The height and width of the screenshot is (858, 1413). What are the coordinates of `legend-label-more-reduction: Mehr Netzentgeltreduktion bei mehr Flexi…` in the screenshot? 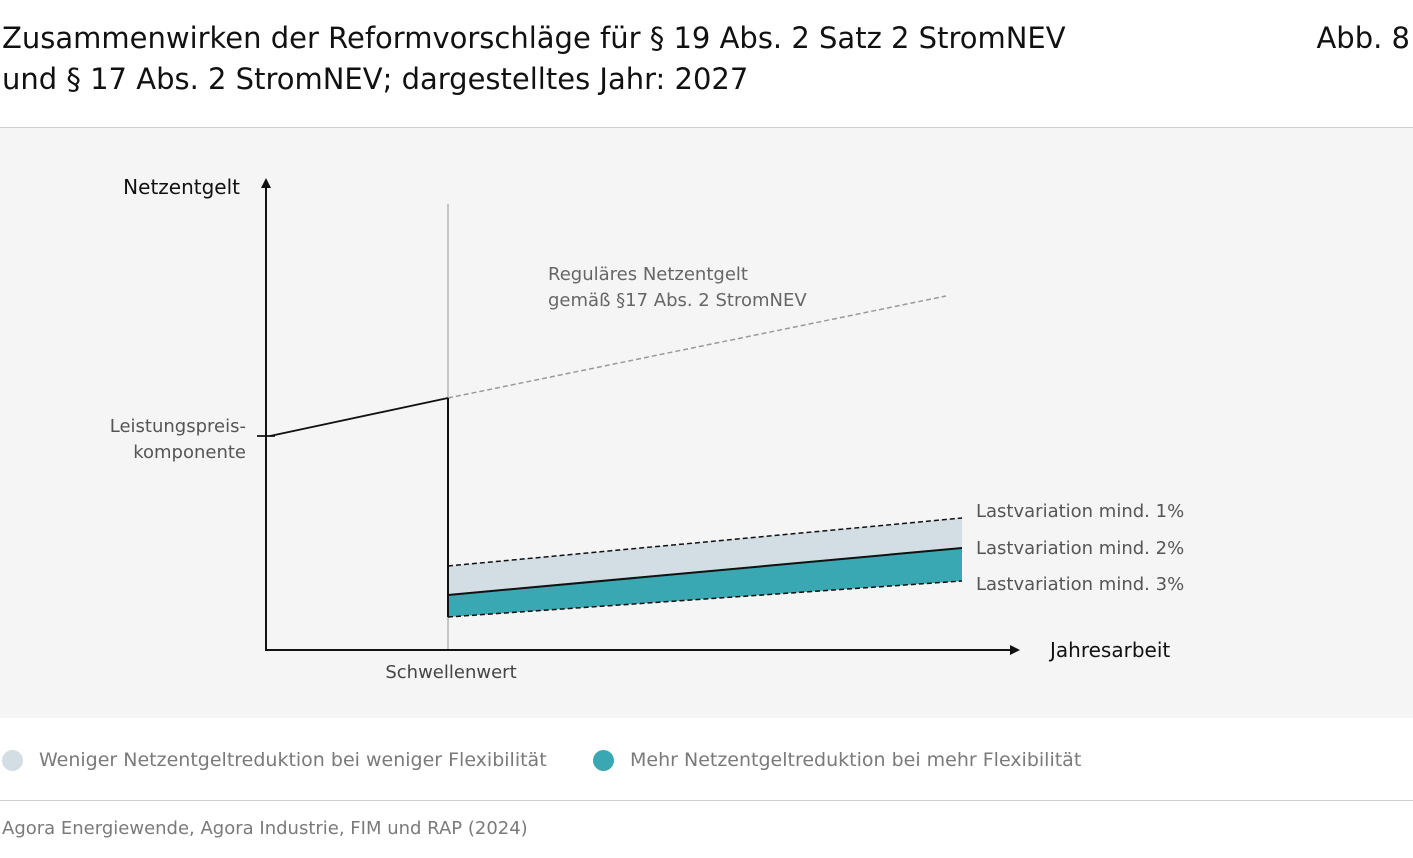 It's located at (856, 760).